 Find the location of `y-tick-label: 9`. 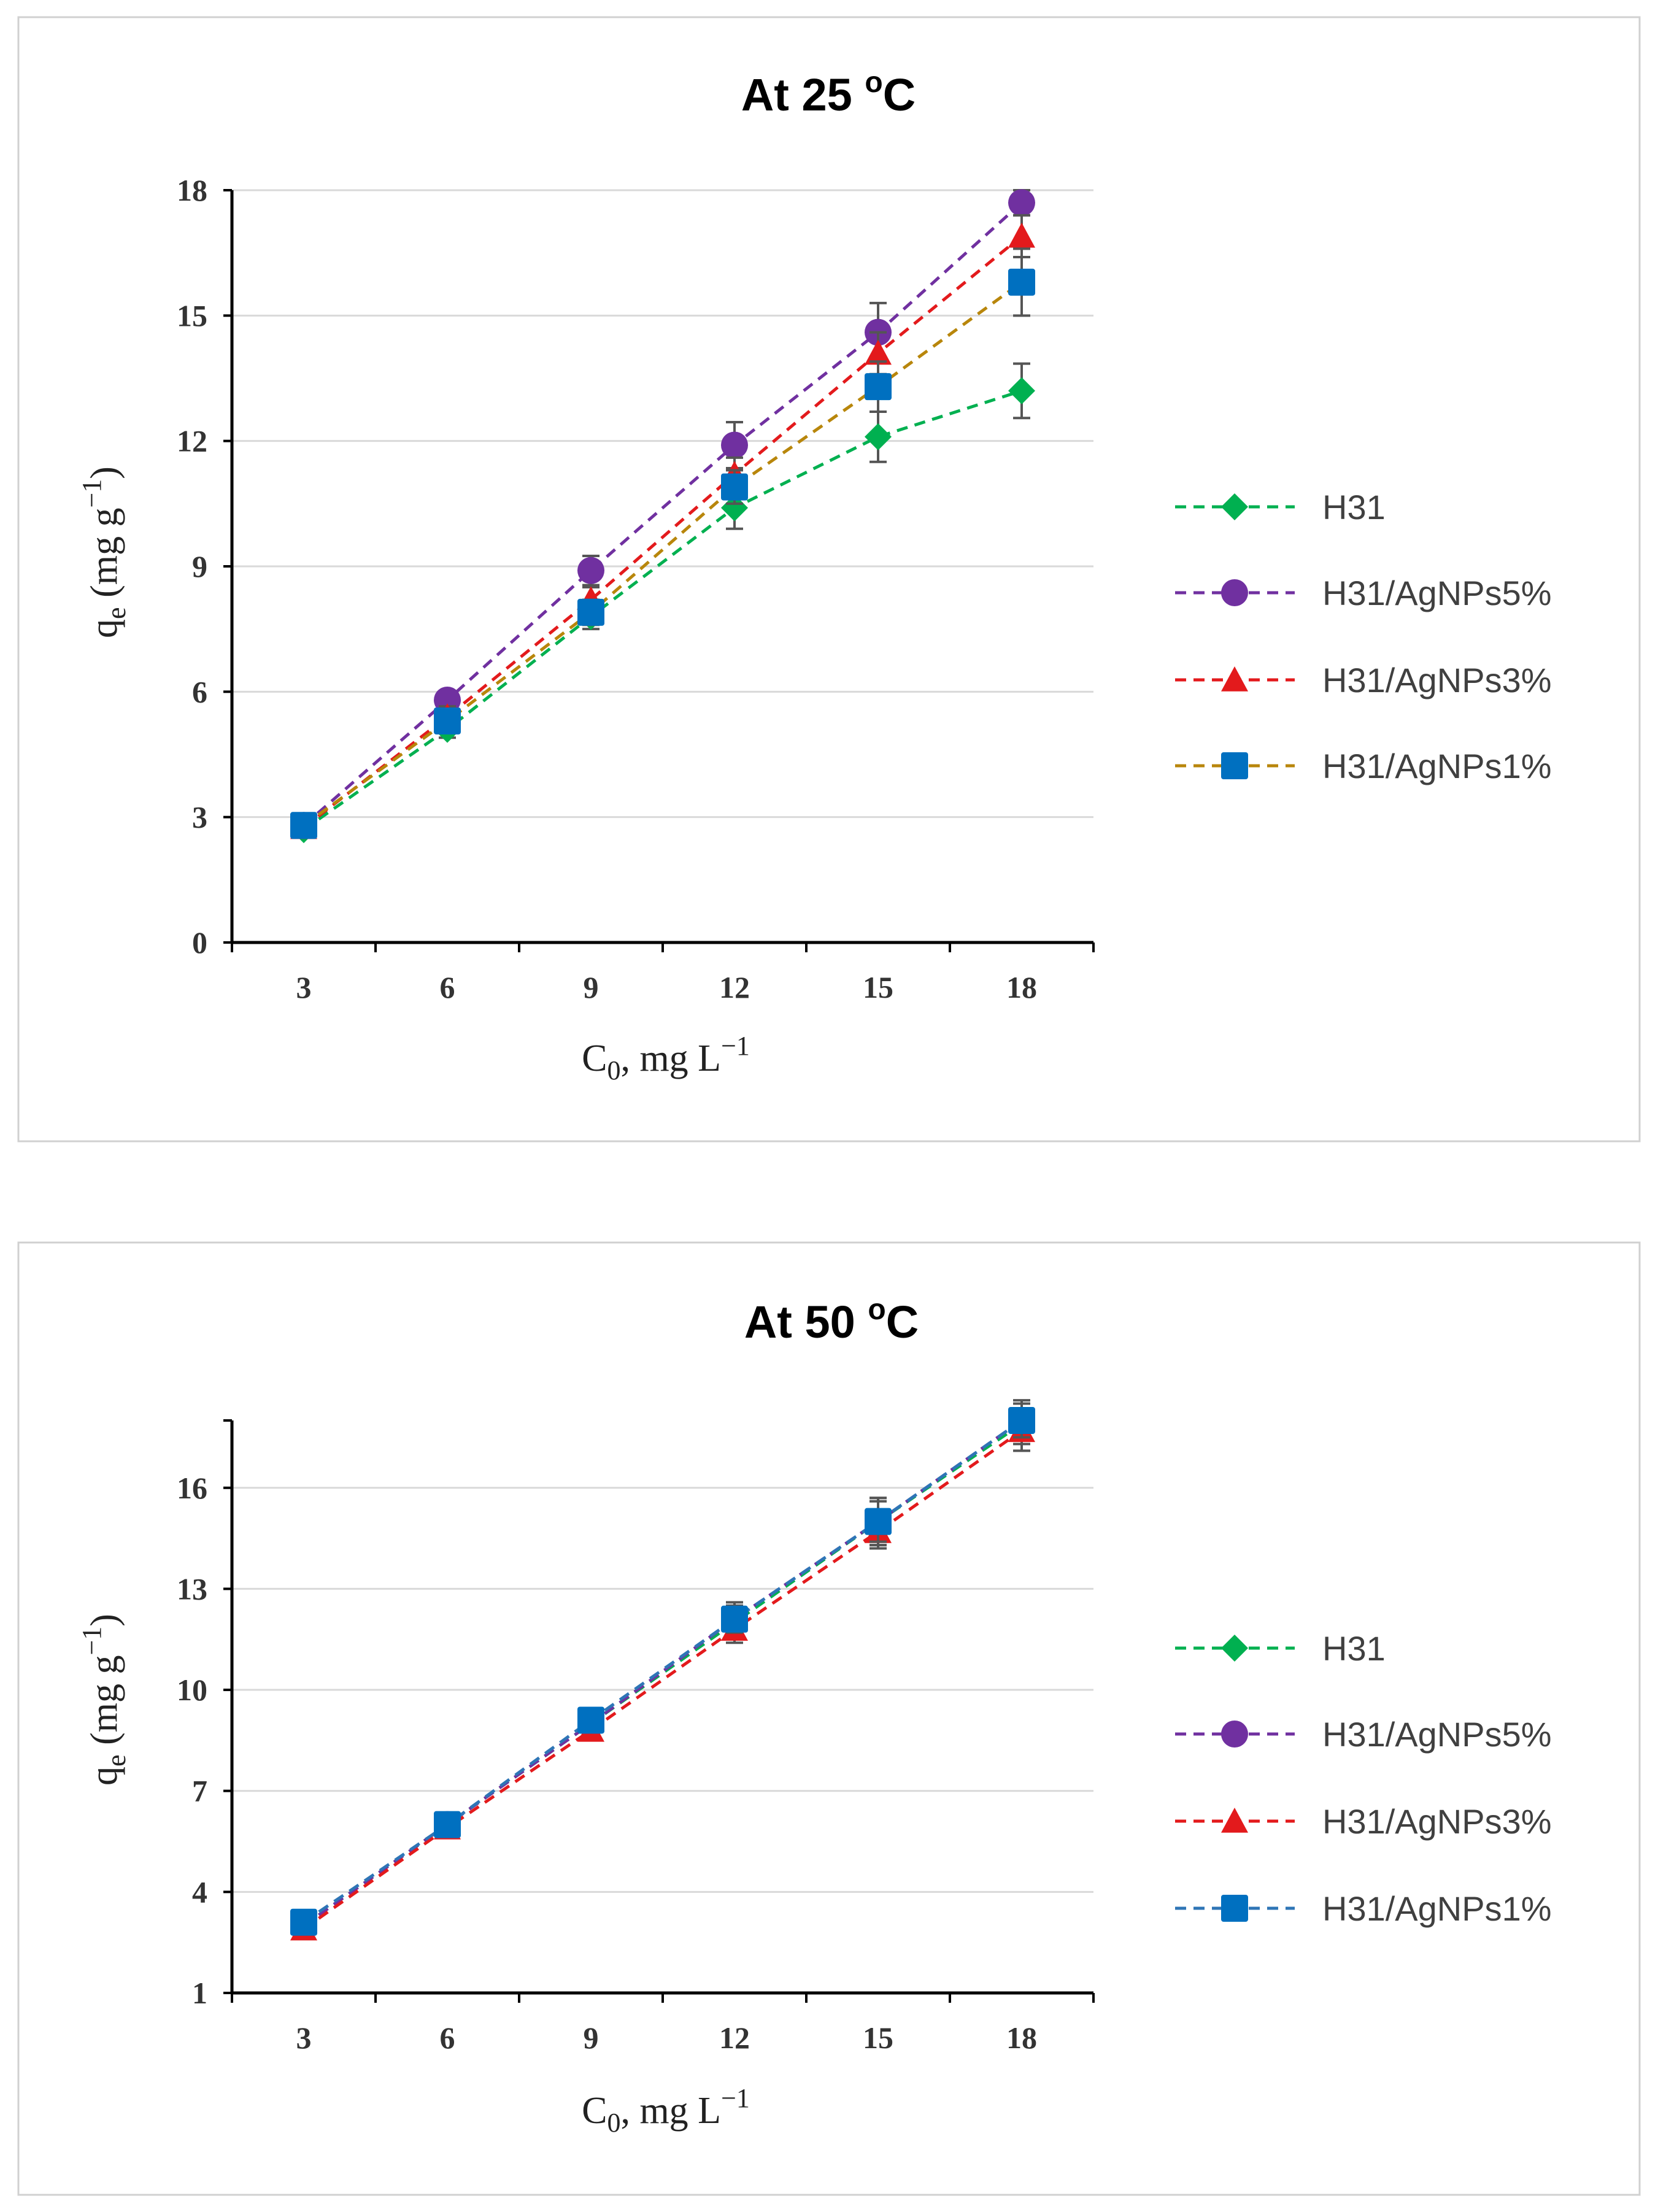

y-tick-label: 9 is located at coordinates (199, 566).